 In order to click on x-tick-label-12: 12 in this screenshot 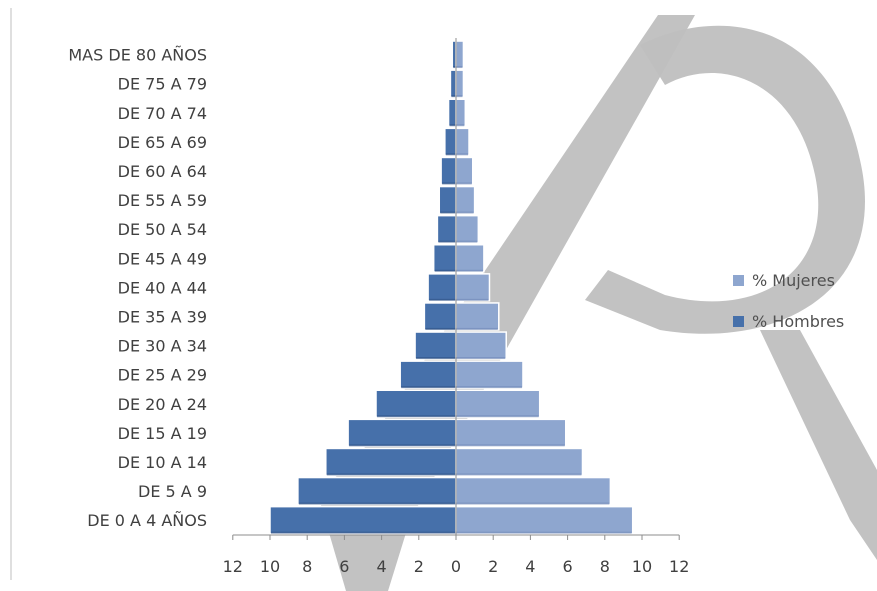, I will do `click(679, 566)`.